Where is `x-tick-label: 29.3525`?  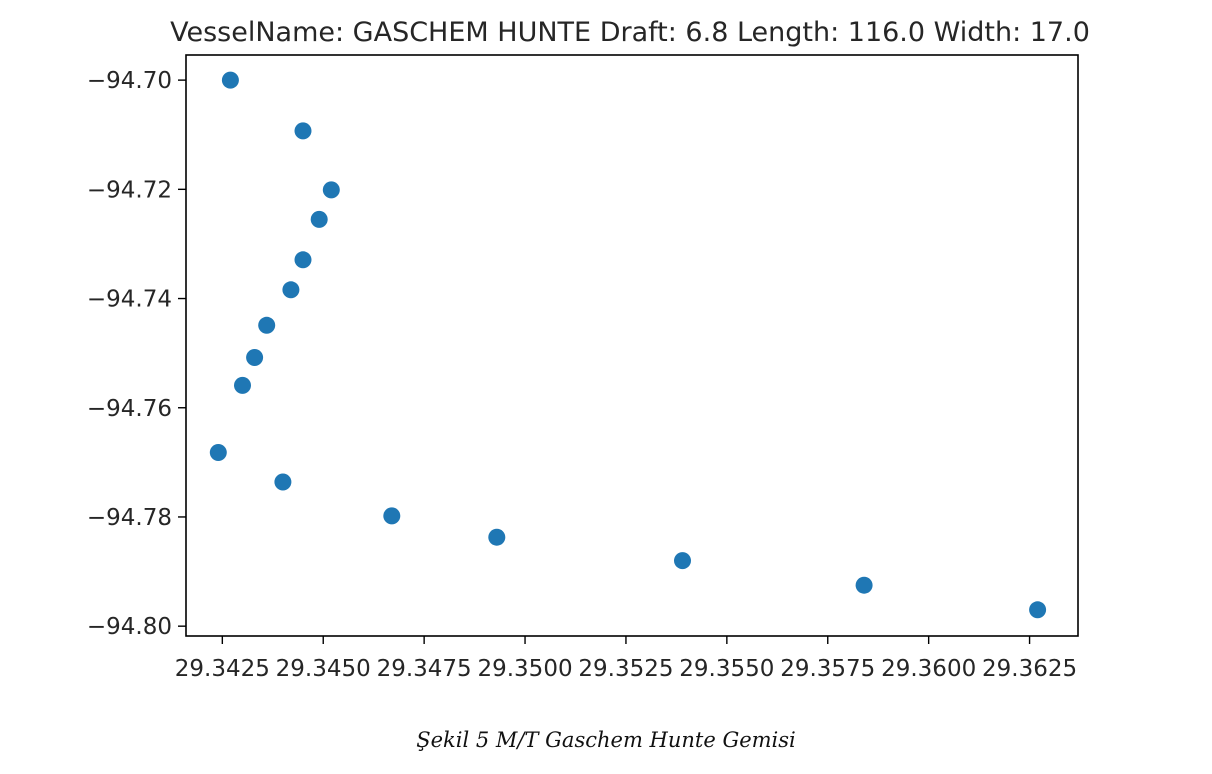
x-tick-label: 29.3525 is located at coordinates (625, 669).